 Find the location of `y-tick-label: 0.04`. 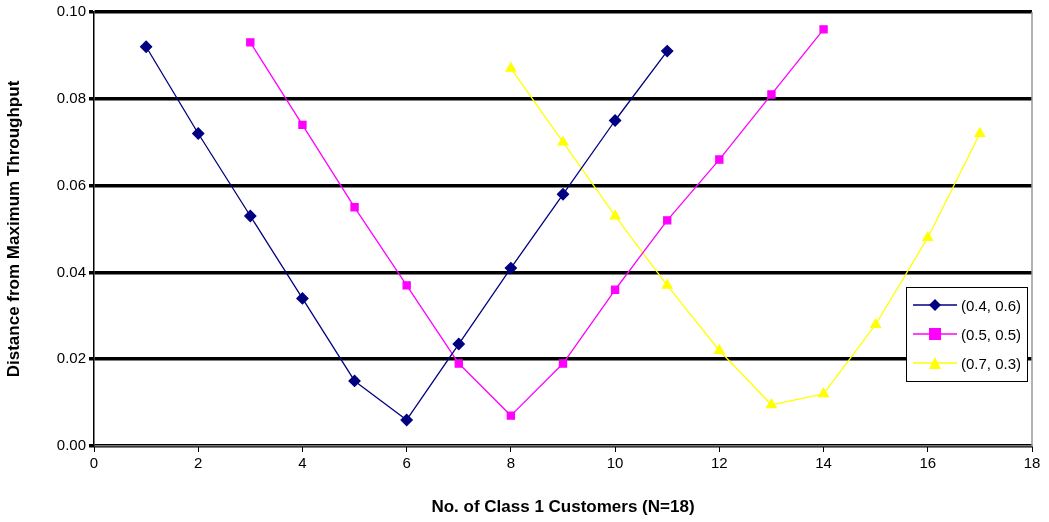

y-tick-label: 0.04 is located at coordinates (71, 271).